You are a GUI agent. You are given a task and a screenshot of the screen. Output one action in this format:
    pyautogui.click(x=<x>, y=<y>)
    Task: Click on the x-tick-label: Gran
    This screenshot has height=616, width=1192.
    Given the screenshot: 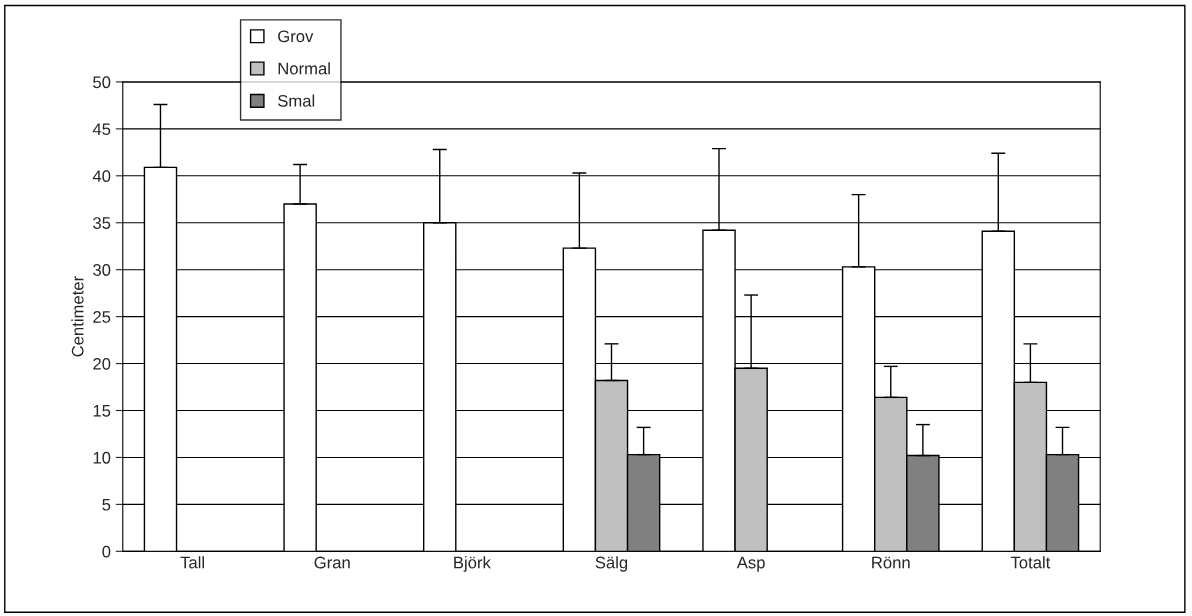 What is the action you would take?
    pyautogui.click(x=332, y=562)
    